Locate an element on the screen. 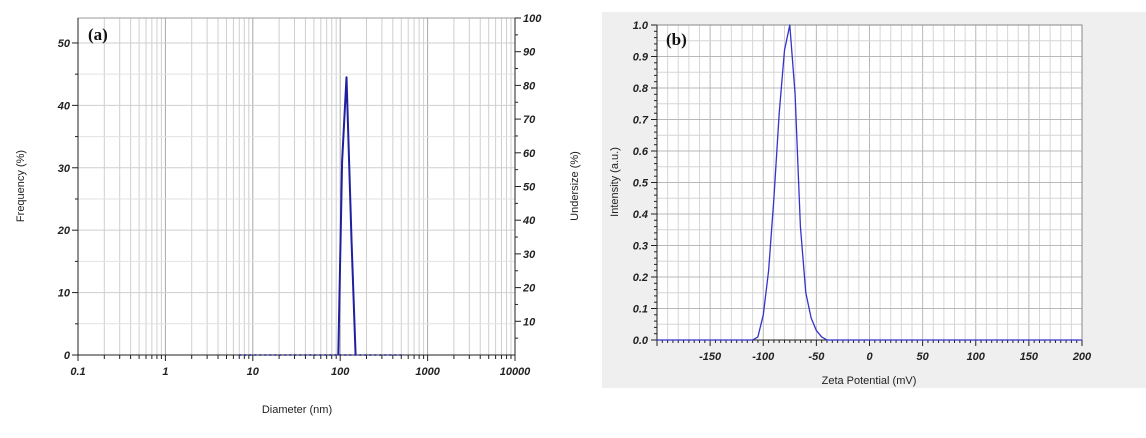  chart-b-y-tick-label: 0.3 is located at coordinates (640, 247).